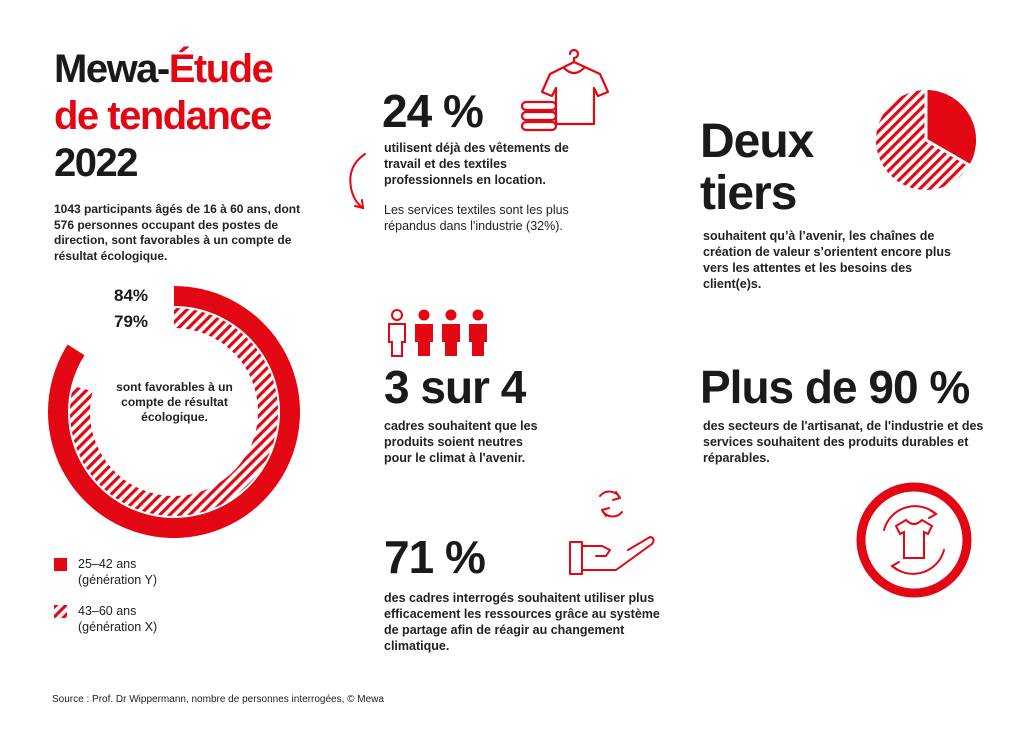 This screenshot has height=732, width=1024. I want to click on page-title: Mewa-Étude de tendance 2022, so click(164, 116).